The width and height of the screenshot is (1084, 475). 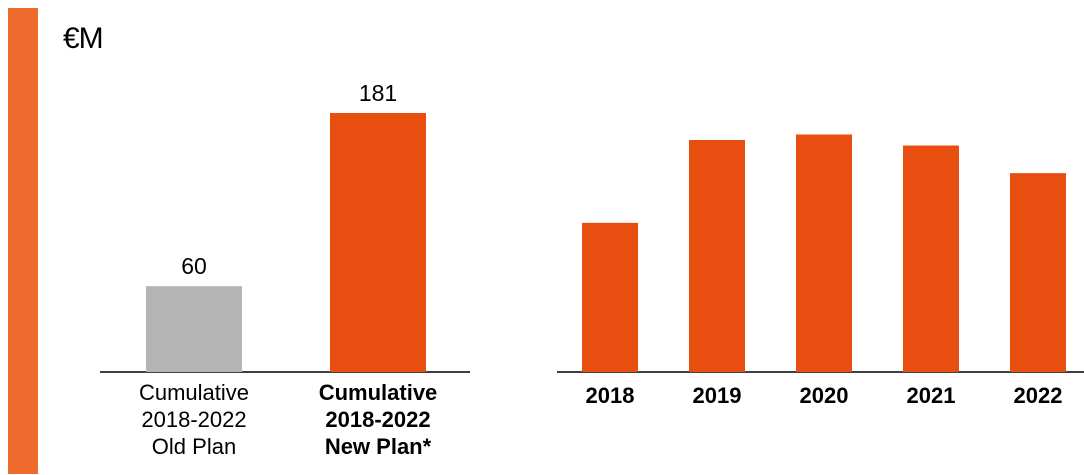 What do you see at coordinates (1038, 395) in the screenshot?
I see `year-label: 2022` at bounding box center [1038, 395].